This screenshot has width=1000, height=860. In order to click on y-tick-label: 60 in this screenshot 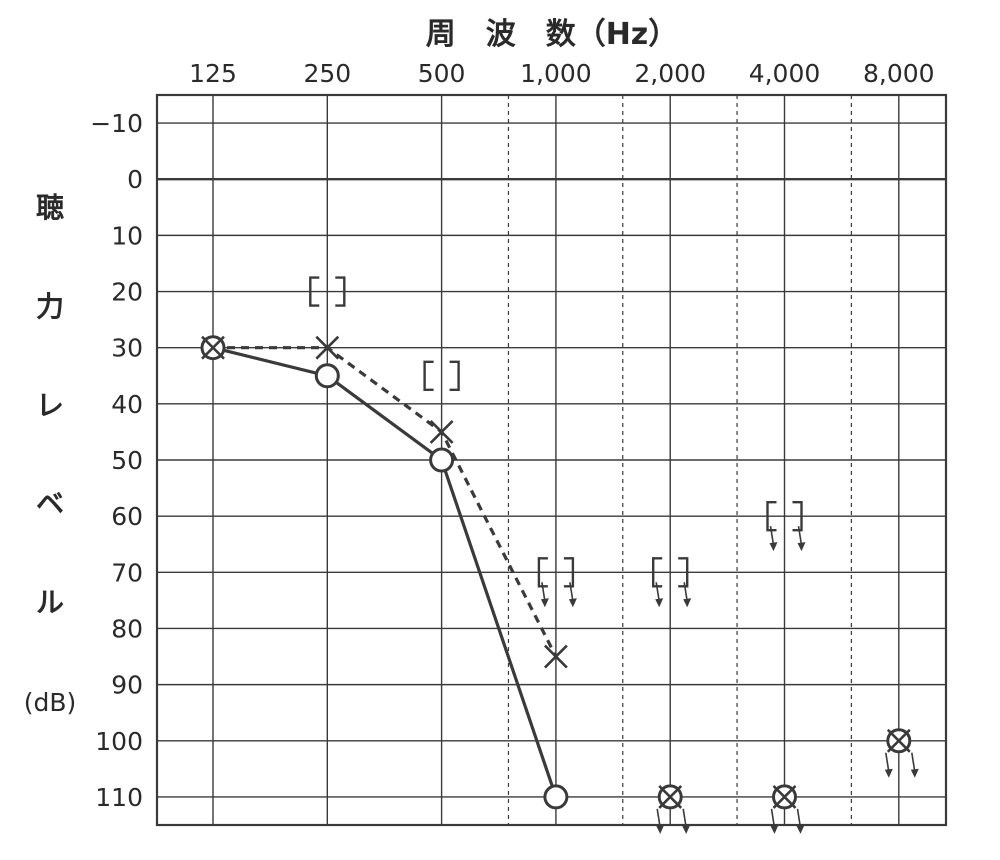, I will do `click(127, 516)`.